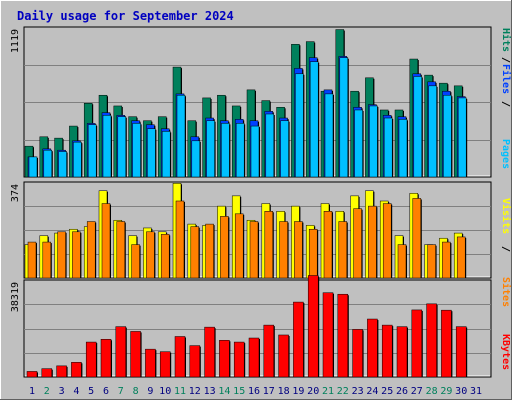 The height and width of the screenshot is (400, 512). Describe the element at coordinates (210, 391) in the screenshot. I see `x-tick-label: 13` at that location.